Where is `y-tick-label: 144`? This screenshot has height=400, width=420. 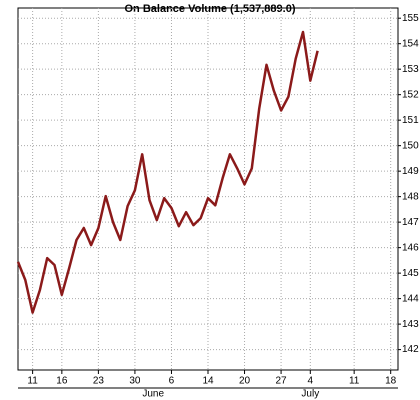 y-tick-label: 144 is located at coordinates (410, 298).